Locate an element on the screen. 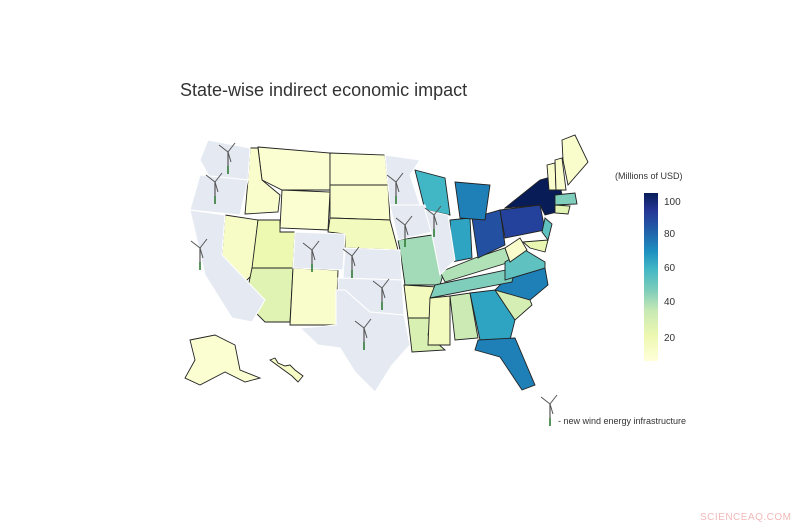  state-VT is located at coordinates (551, 176).